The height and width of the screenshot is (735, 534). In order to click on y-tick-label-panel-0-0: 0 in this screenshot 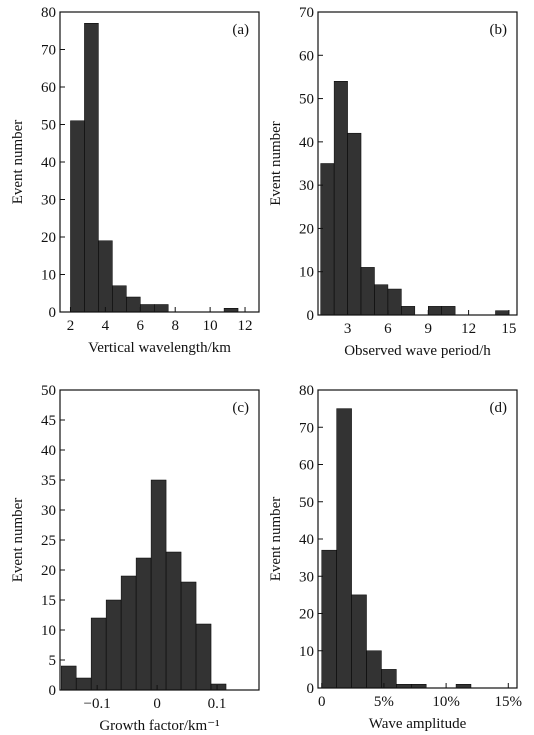, I will do `click(53, 313)`.